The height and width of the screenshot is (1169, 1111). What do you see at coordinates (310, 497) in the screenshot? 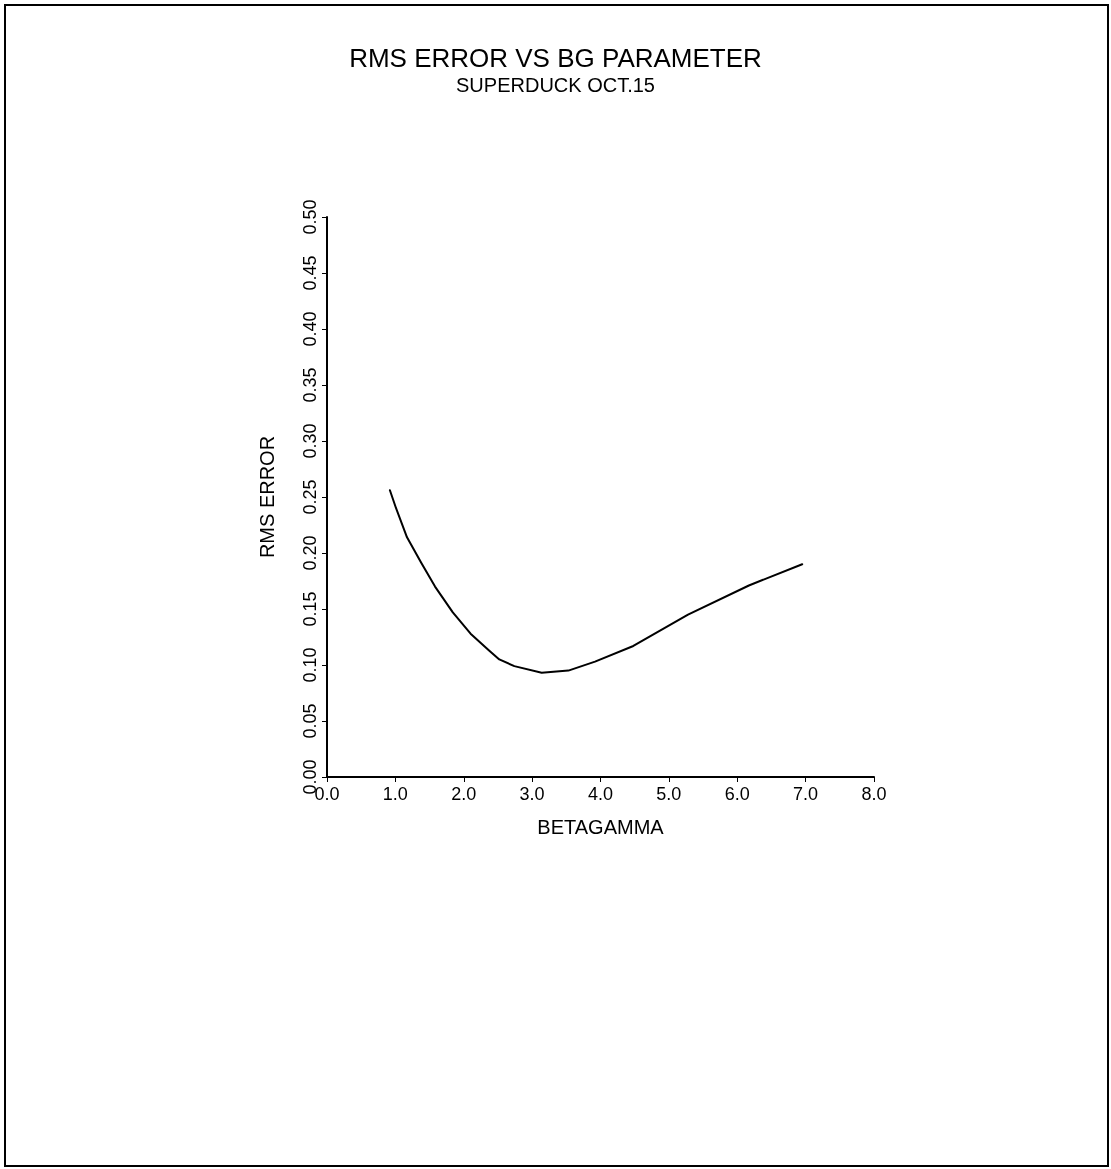
I see `y-tick-label: 0.25` at bounding box center [310, 497].